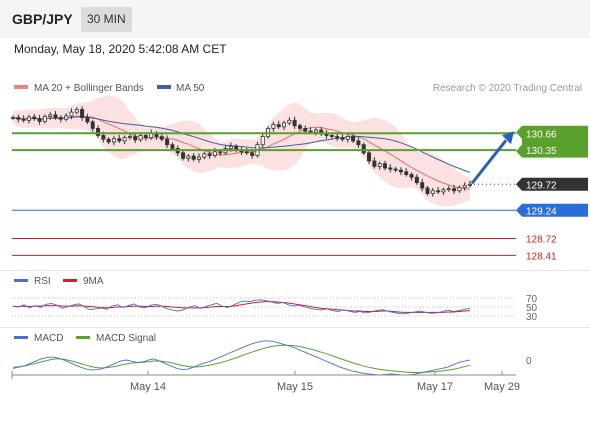  I want to click on rsi-tick-label: 70, so click(532, 299).